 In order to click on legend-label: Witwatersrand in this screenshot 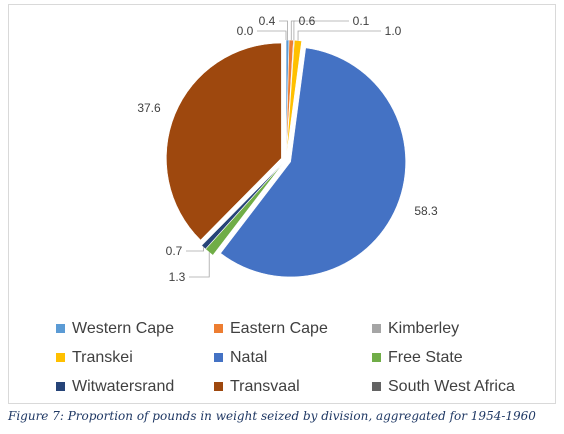, I will do `click(123, 386)`.